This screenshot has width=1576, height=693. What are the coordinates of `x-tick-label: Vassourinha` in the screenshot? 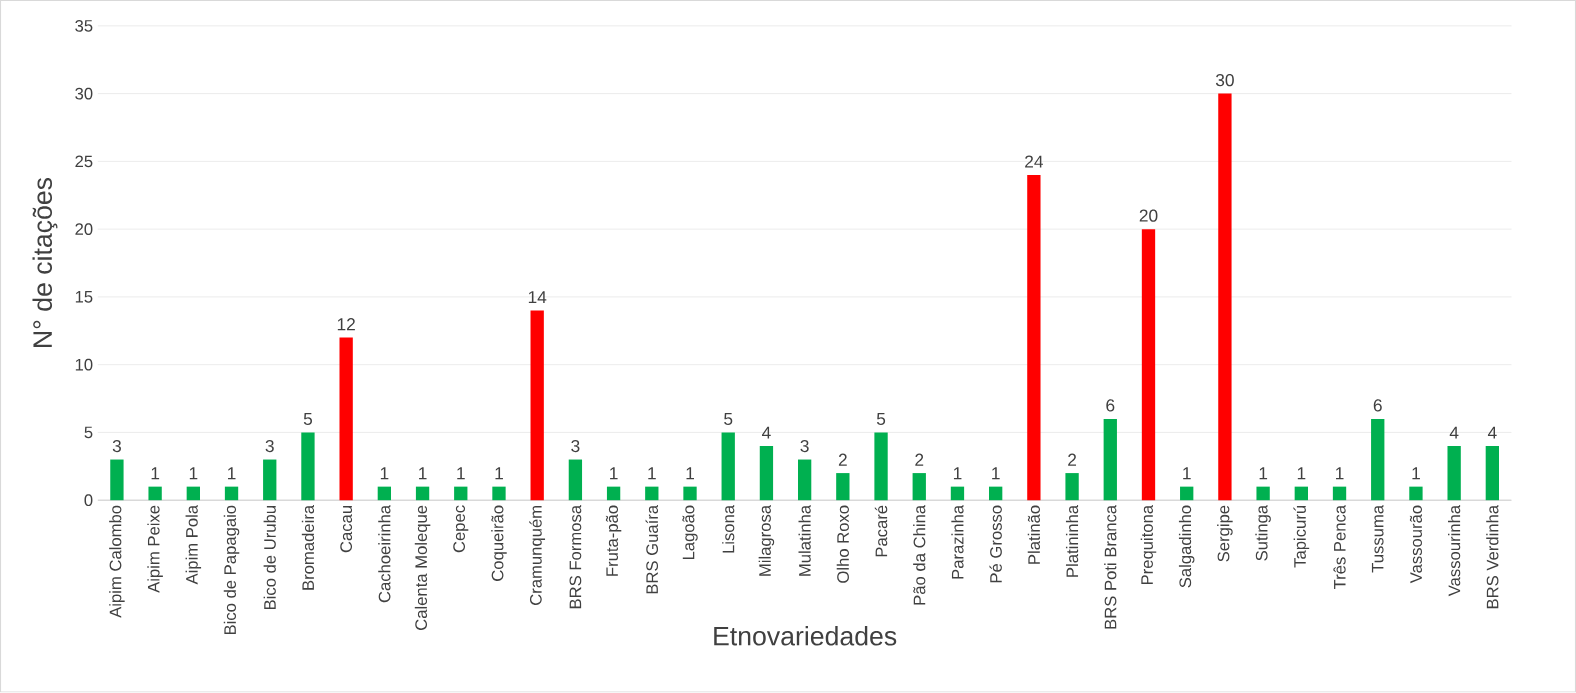 It's located at (1454, 551).